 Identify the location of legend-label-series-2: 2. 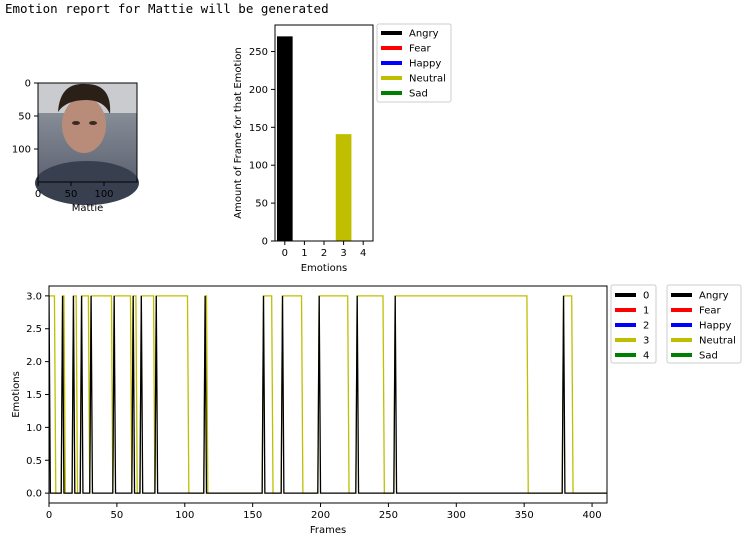
(646, 326).